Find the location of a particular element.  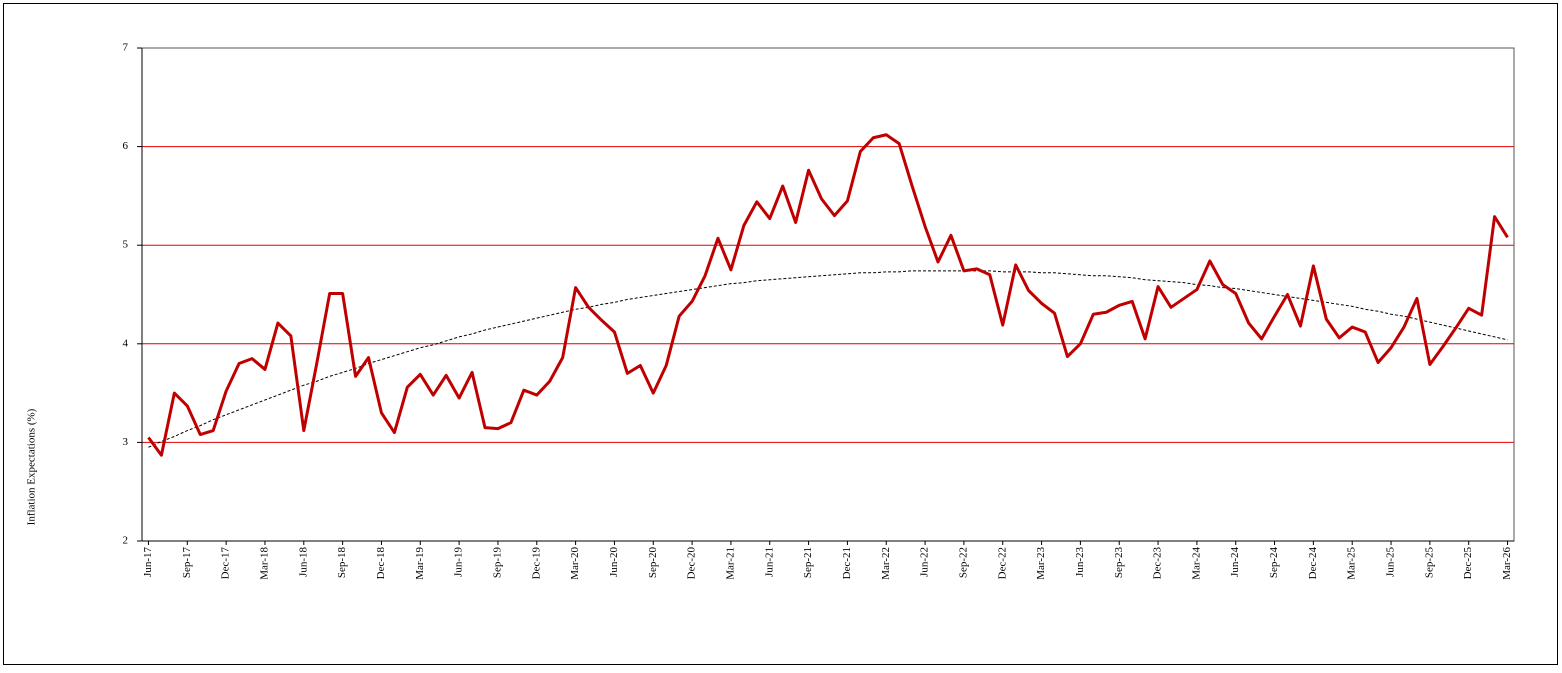

x-tick-label: Mar-23 is located at coordinates (1041, 563).